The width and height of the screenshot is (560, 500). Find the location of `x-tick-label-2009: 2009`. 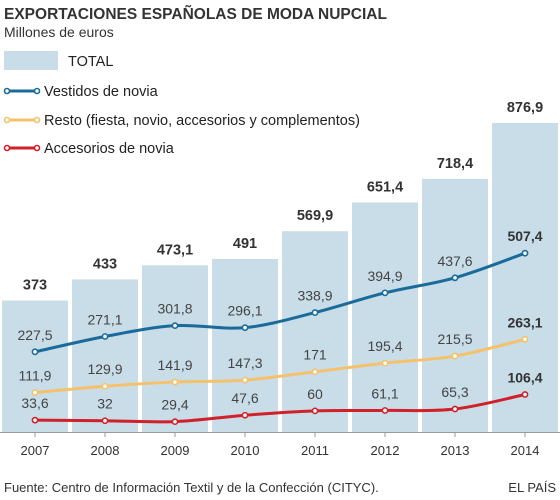

x-tick-label-2009: 2009 is located at coordinates (175, 450).